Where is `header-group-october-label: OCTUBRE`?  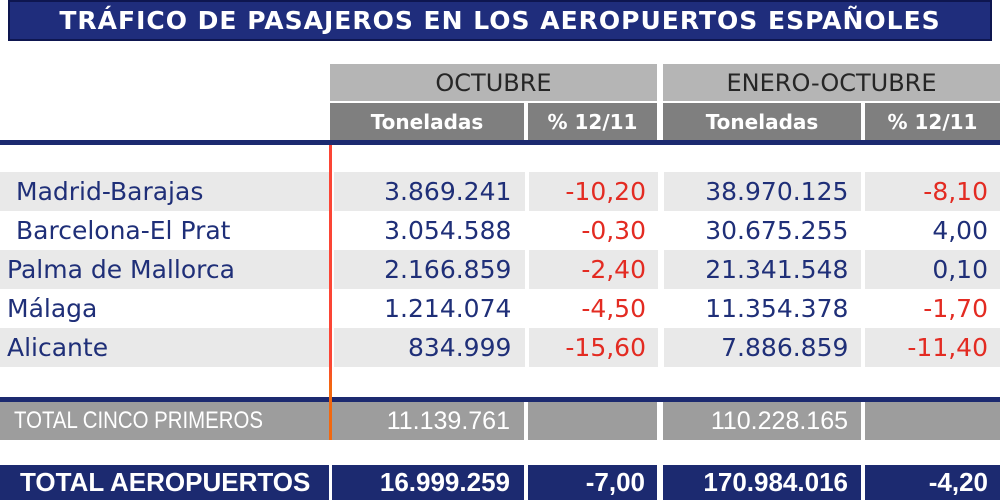
header-group-october-label: OCTUBRE is located at coordinates (493, 82).